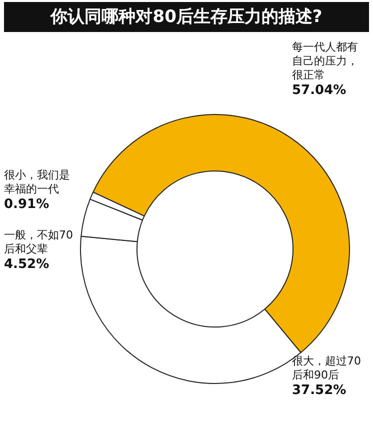  I want to click on slice-label: 一般，不如70后和父辈, so click(38, 242).